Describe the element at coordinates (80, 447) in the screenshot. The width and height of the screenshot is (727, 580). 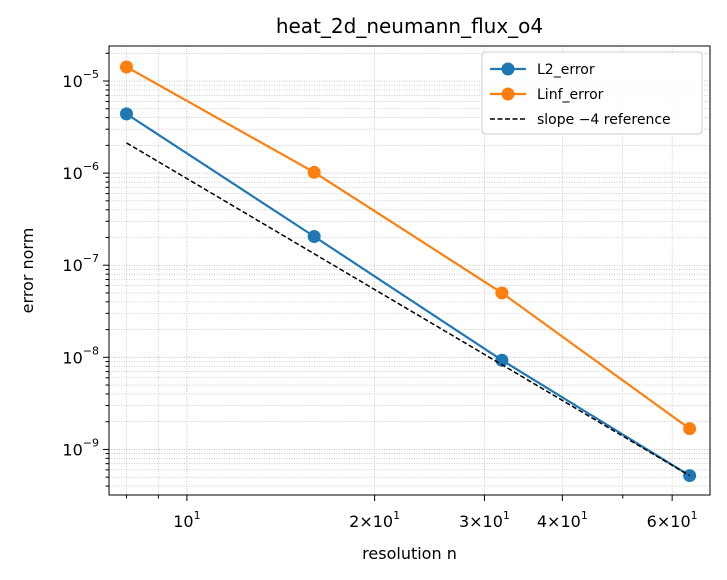
I see `y-tick-label: 10⁻⁹` at that location.